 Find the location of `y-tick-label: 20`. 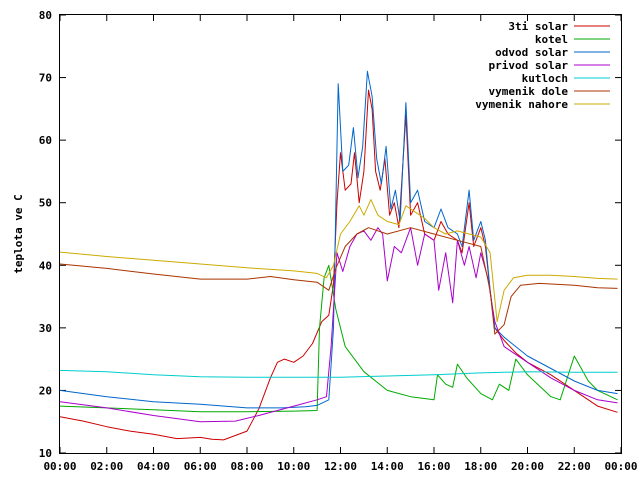

y-tick-label: 20 is located at coordinates (45, 390).